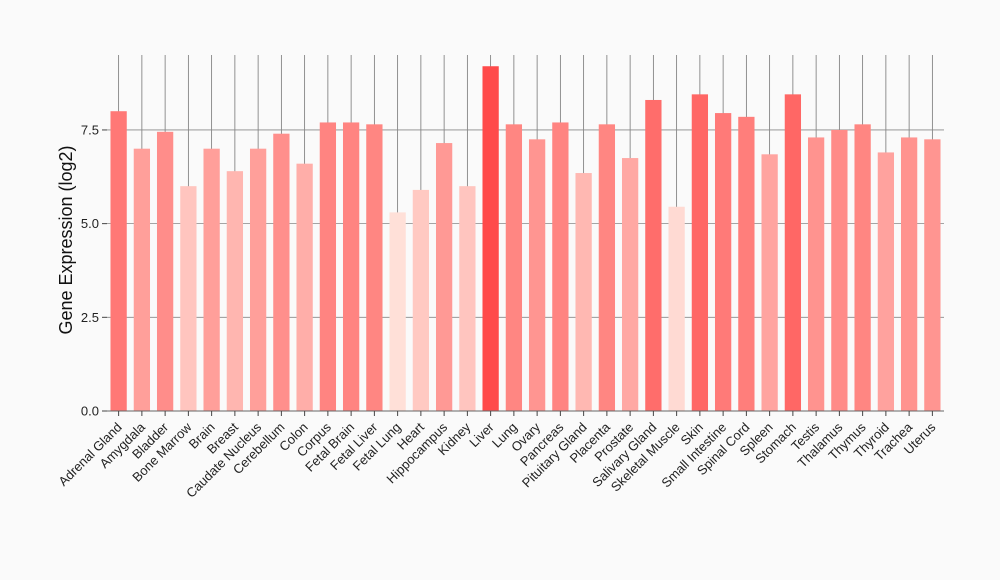 The height and width of the screenshot is (580, 1000). What do you see at coordinates (932, 275) in the screenshot?
I see `bar-uterus` at bounding box center [932, 275].